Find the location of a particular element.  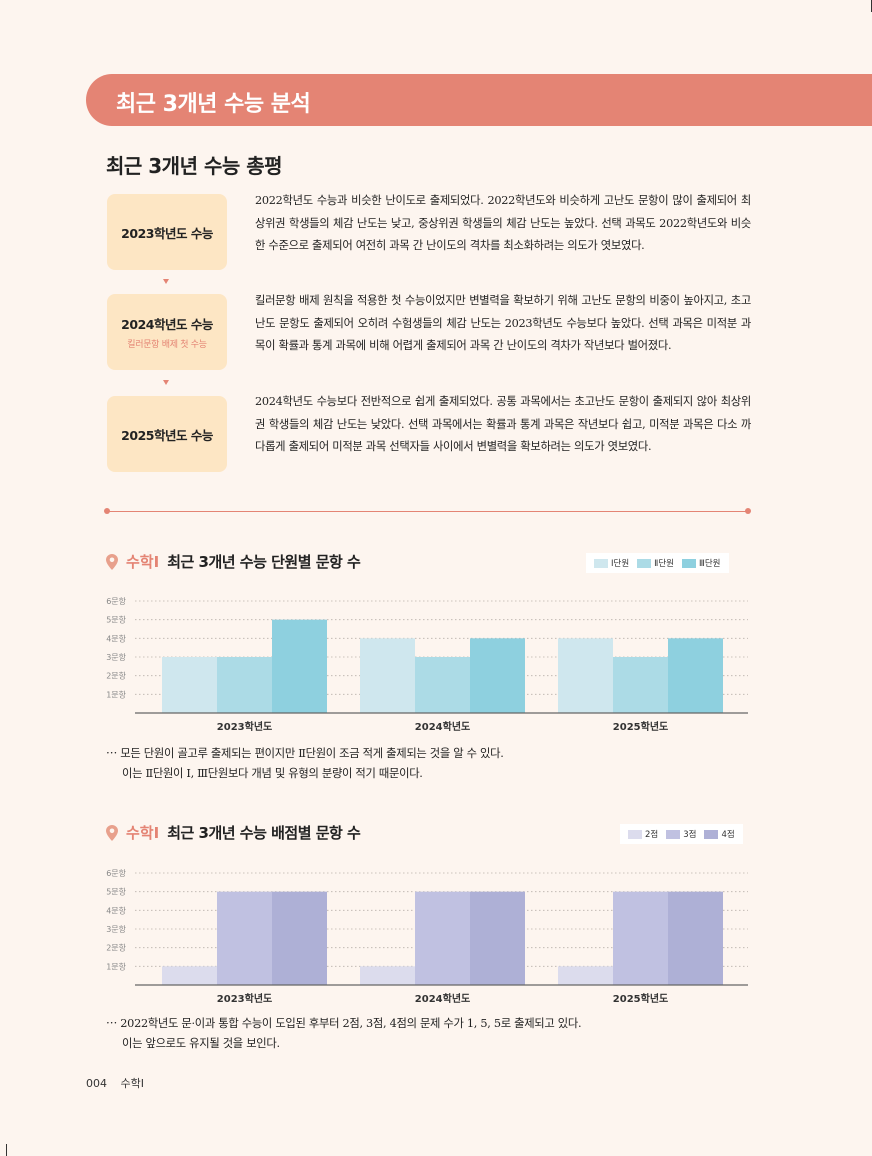

section-header-title: 최근 3개년 수능 분석 is located at coordinates (213, 104).